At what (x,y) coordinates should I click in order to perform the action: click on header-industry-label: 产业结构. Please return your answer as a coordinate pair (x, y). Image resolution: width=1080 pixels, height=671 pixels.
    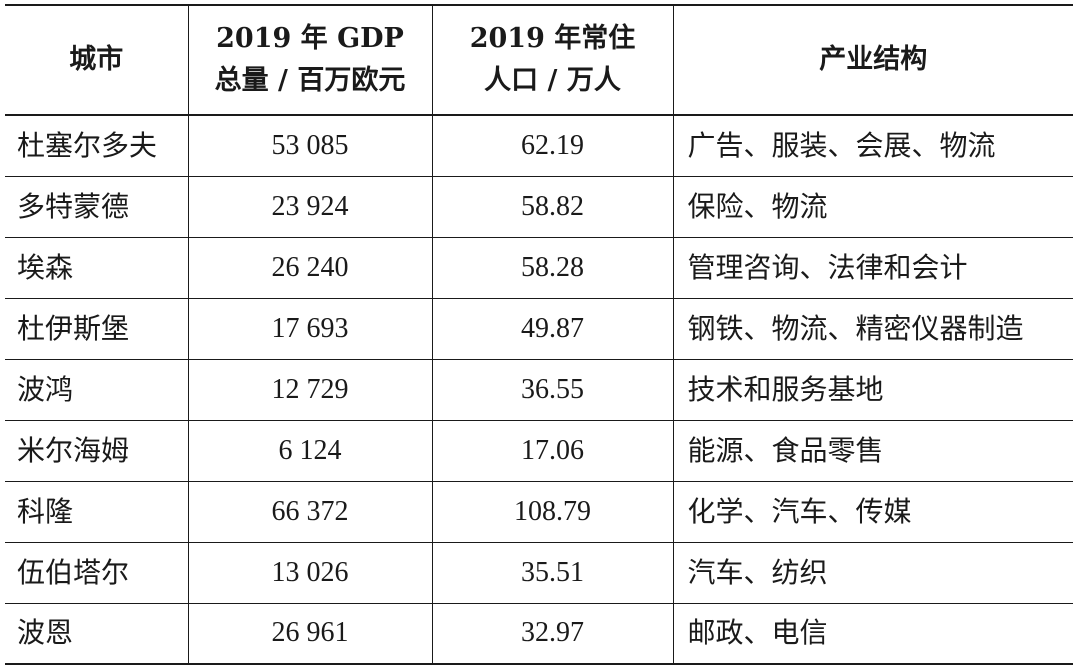
    Looking at the image, I should click on (873, 59).